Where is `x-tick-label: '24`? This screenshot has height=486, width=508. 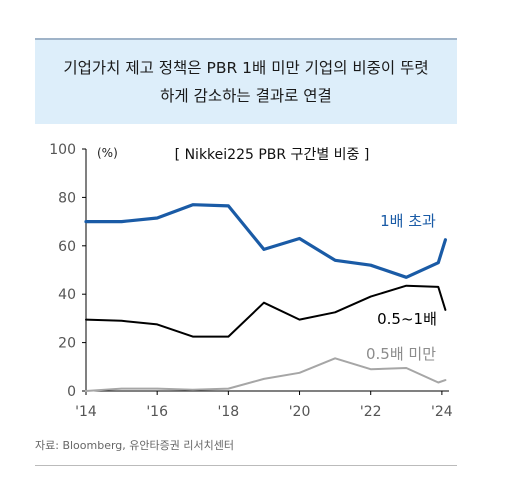 x-tick-label: '24 is located at coordinates (442, 412).